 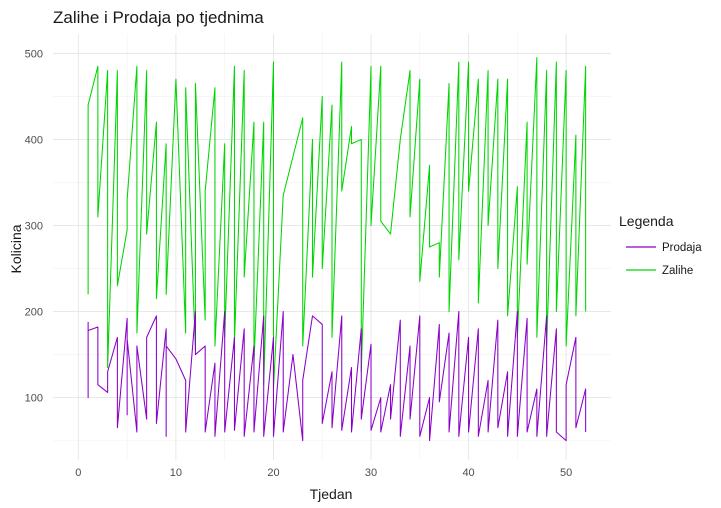 What do you see at coordinates (646, 221) in the screenshot?
I see `legend-title: Legenda` at bounding box center [646, 221].